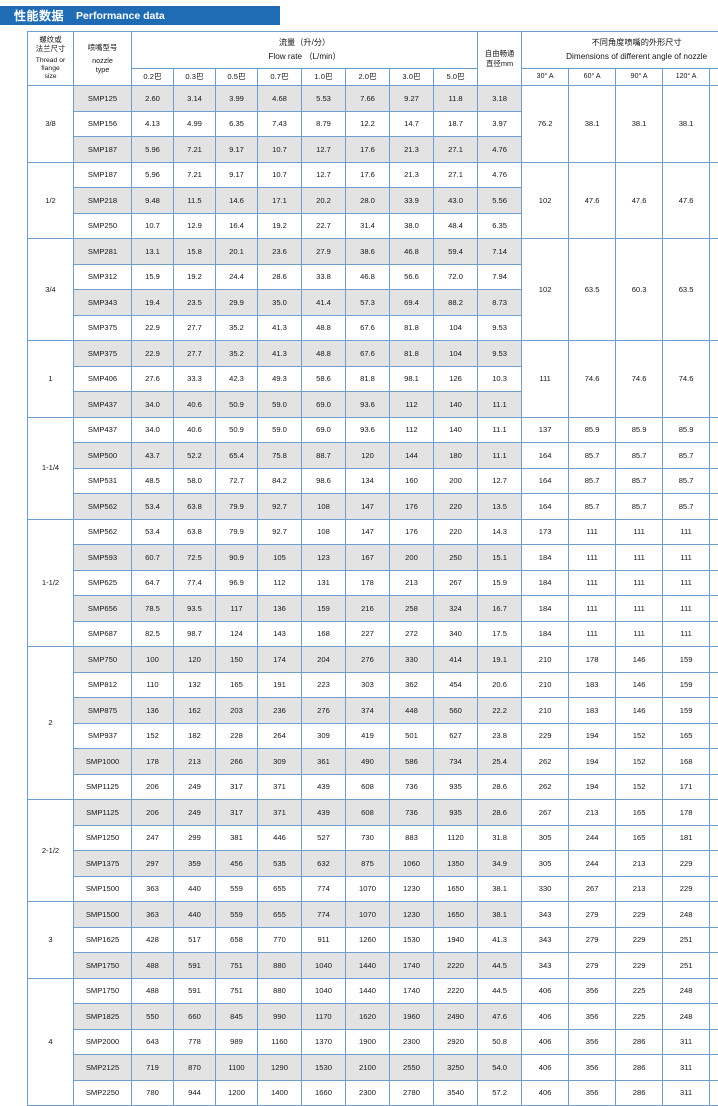 Image resolution: width=718 pixels, height=1106 pixels. I want to click on flow-rate-cell-4: 108, so click(324, 532).